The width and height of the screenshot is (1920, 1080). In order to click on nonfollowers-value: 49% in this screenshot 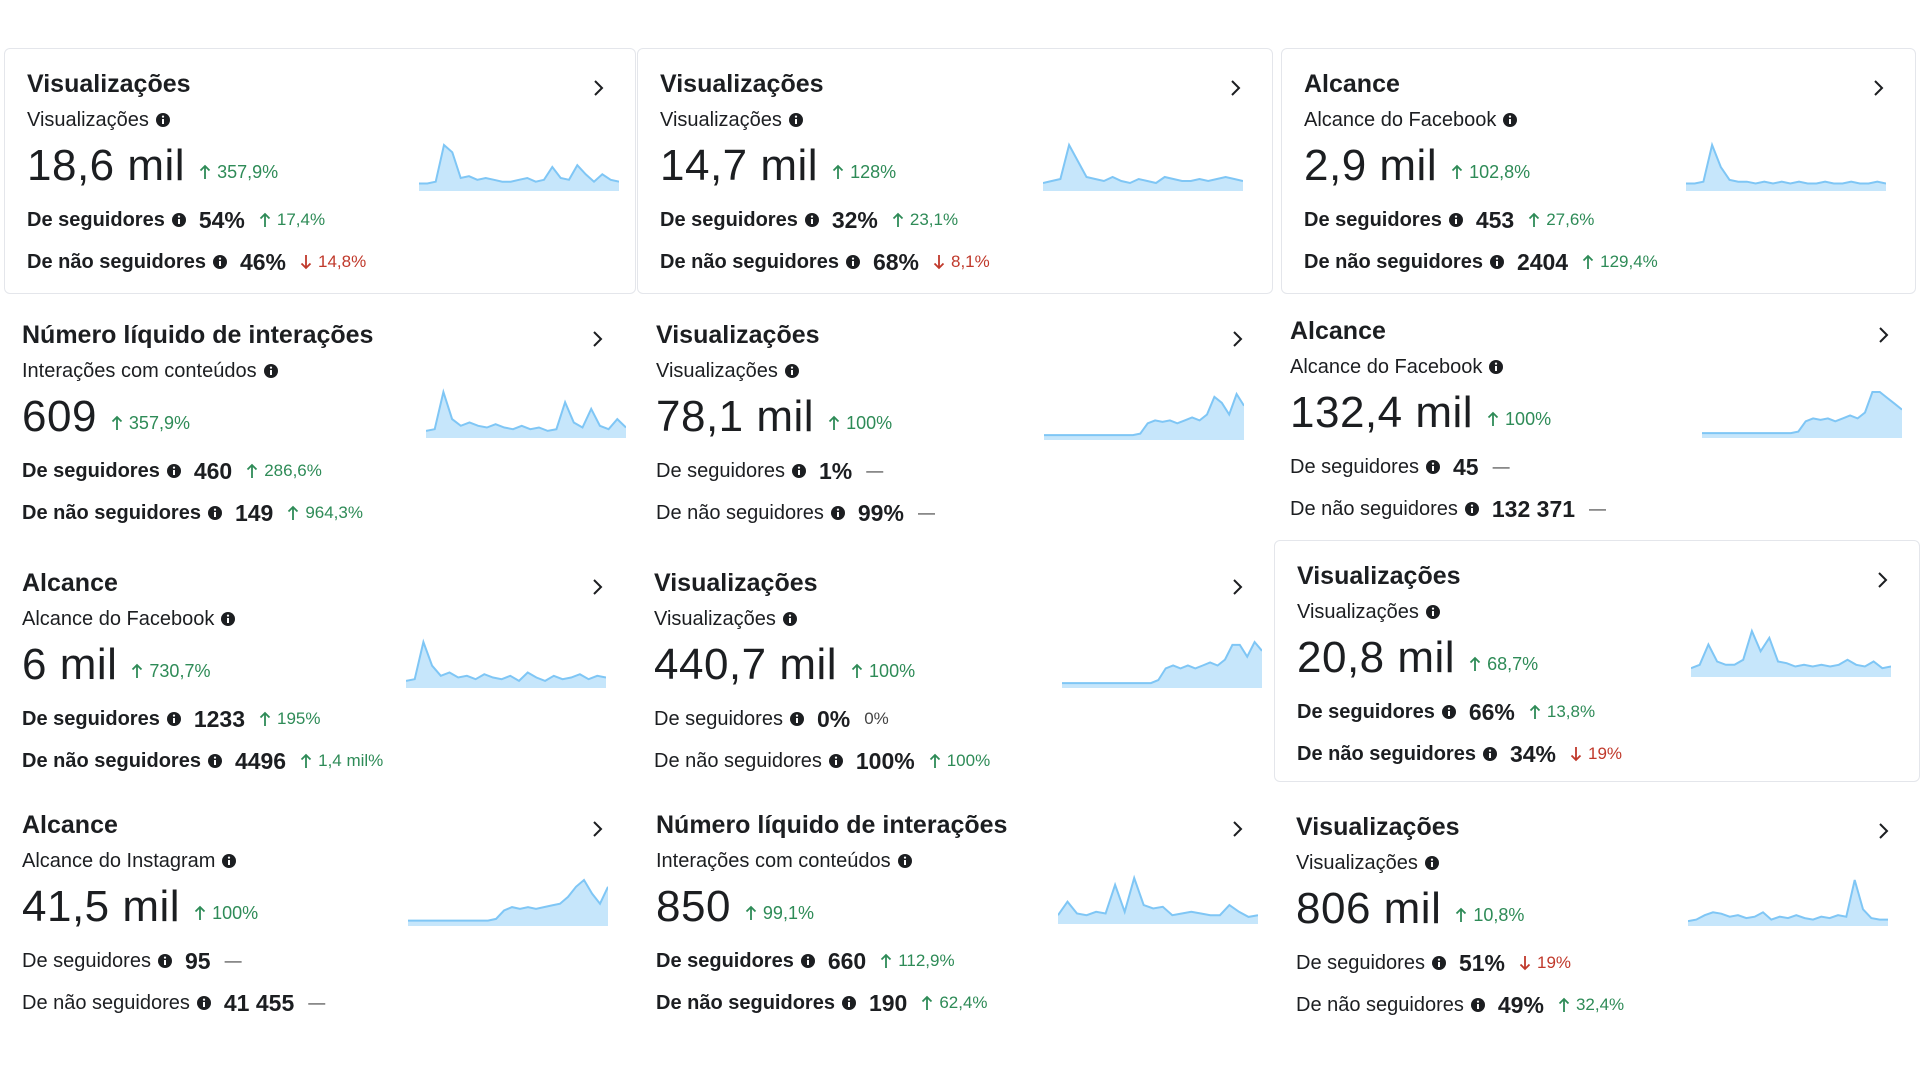, I will do `click(1520, 1004)`.